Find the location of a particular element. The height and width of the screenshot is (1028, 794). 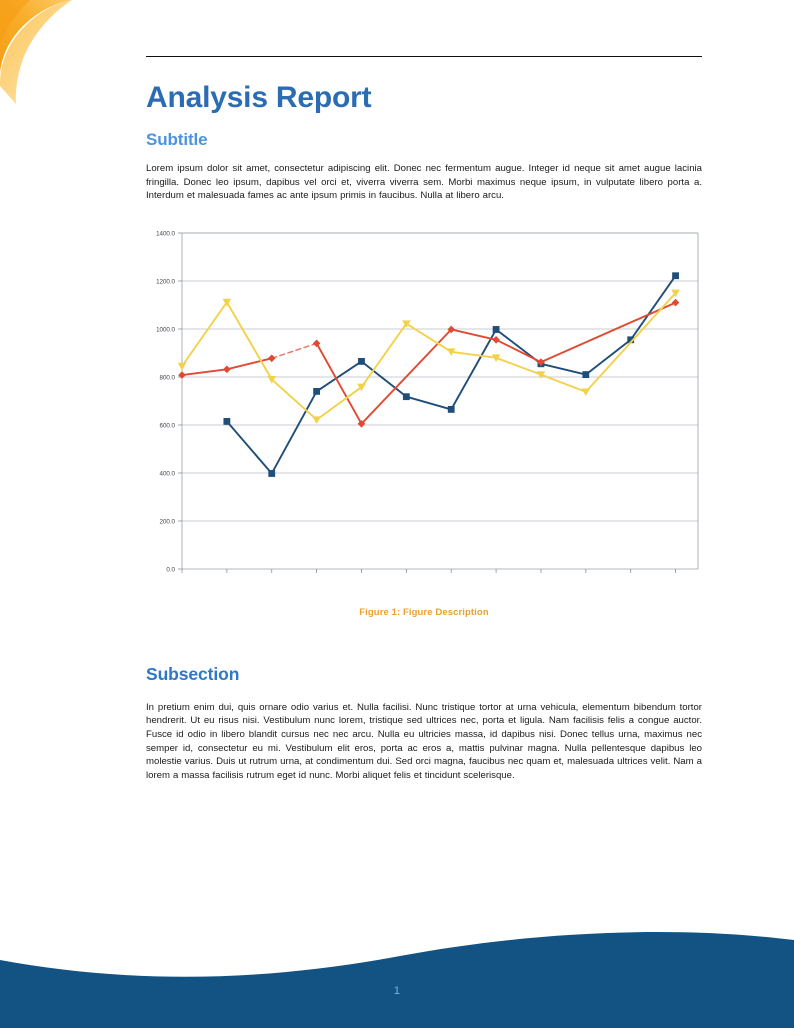

page-title: Analysis Report is located at coordinates (259, 97).